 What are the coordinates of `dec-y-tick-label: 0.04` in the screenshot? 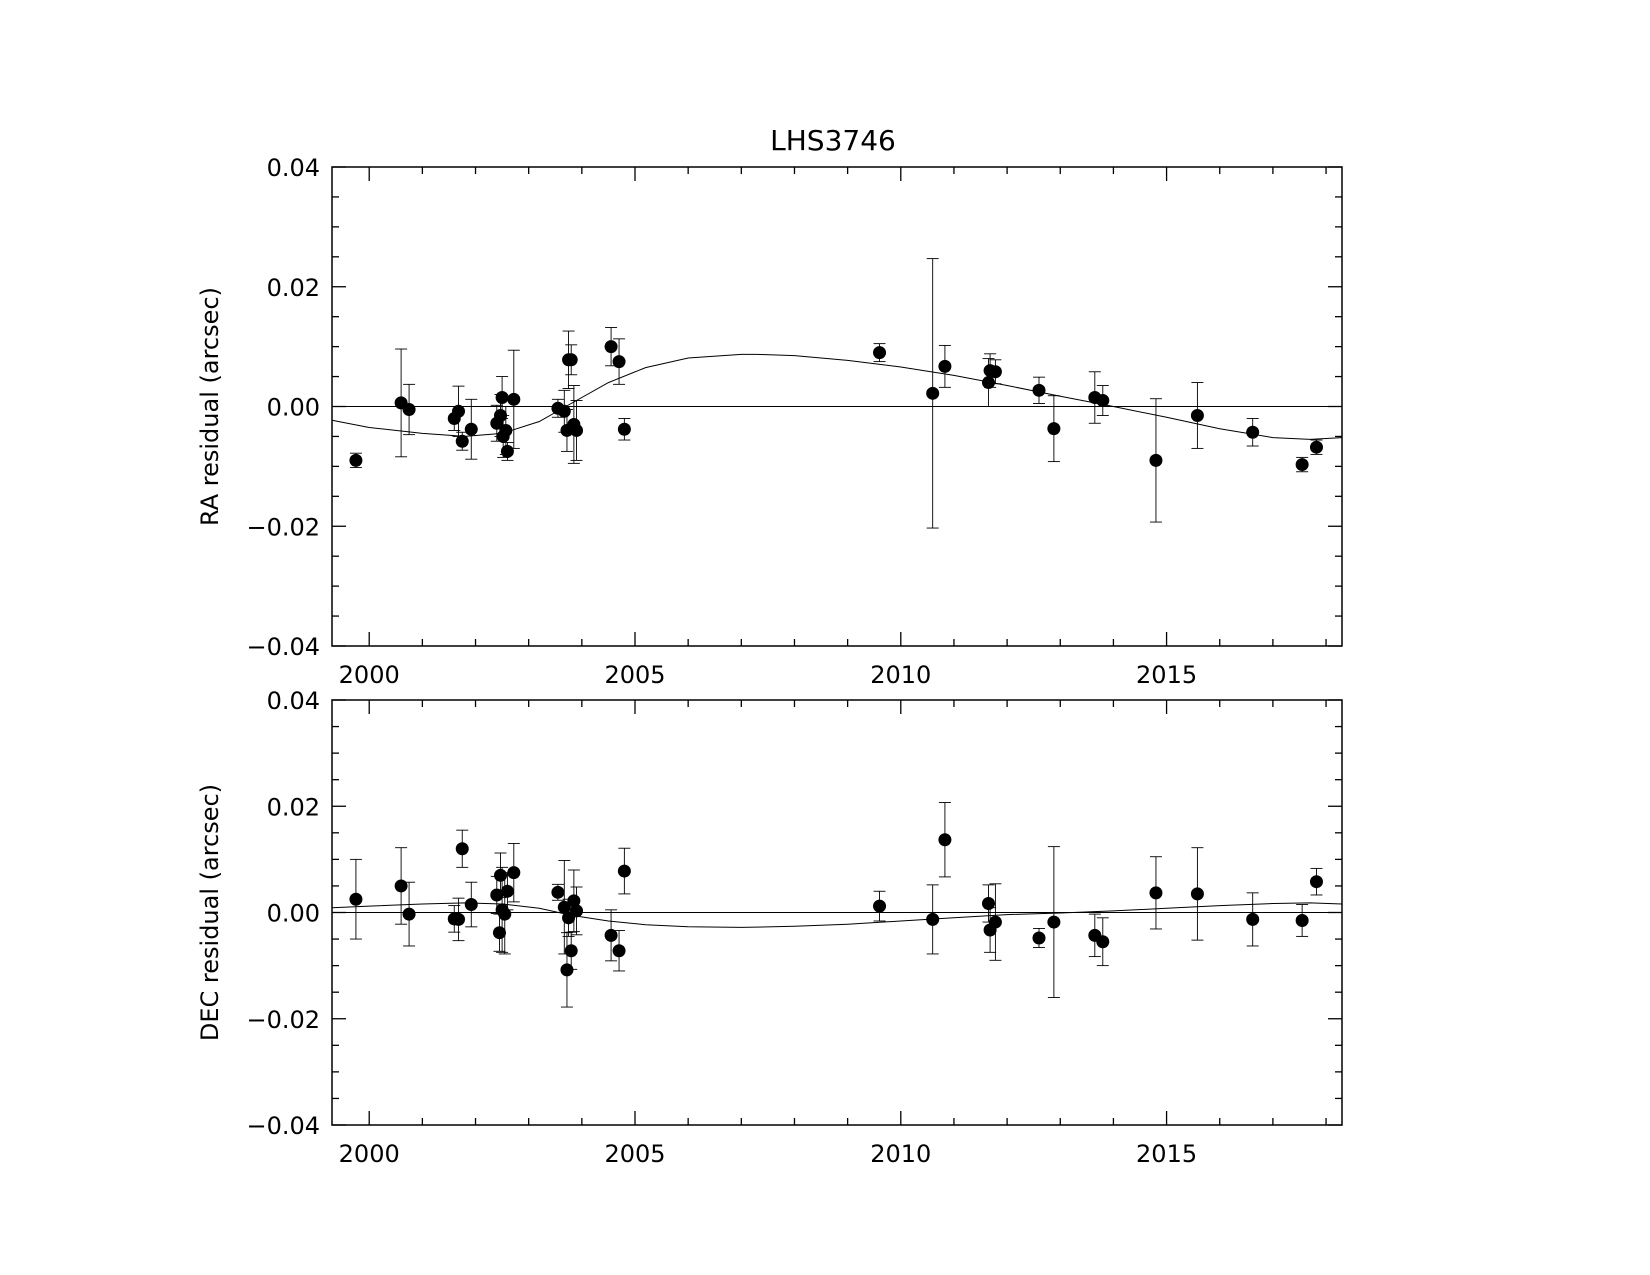 It's located at (293, 701).